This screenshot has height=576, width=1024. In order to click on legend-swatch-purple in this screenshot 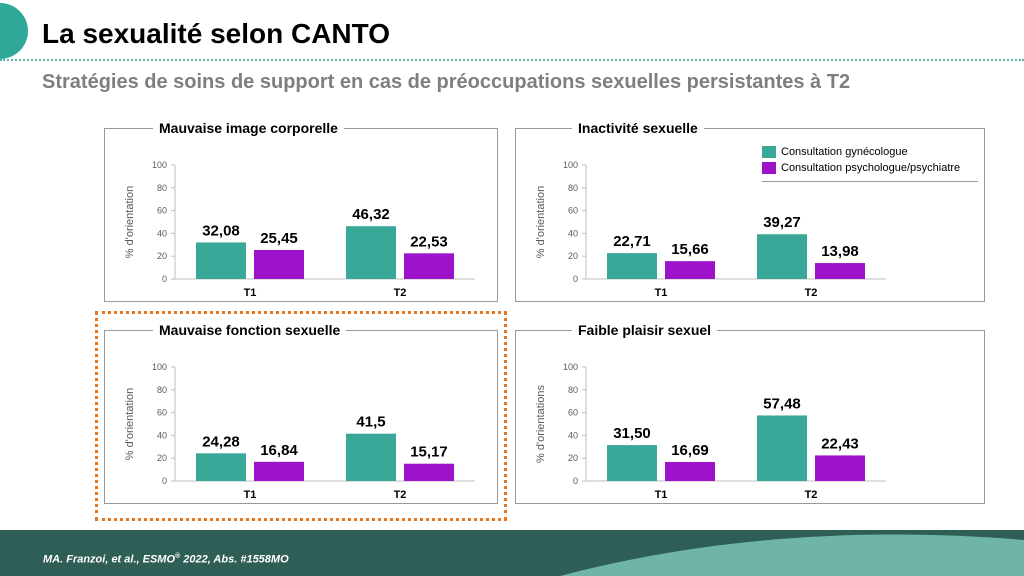, I will do `click(769, 168)`.